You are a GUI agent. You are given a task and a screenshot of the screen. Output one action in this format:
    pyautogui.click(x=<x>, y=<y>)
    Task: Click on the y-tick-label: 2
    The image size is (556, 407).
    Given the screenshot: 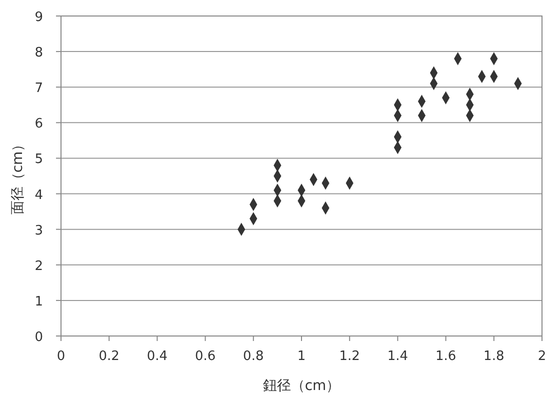 What is the action you would take?
    pyautogui.click(x=38, y=266)
    